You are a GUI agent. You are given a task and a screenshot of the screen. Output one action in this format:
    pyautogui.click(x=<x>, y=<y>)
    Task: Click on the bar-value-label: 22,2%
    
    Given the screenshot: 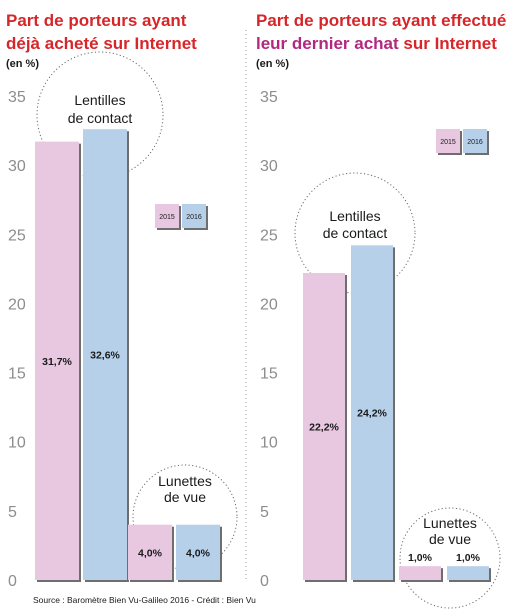 What is the action you would take?
    pyautogui.click(x=324, y=428)
    